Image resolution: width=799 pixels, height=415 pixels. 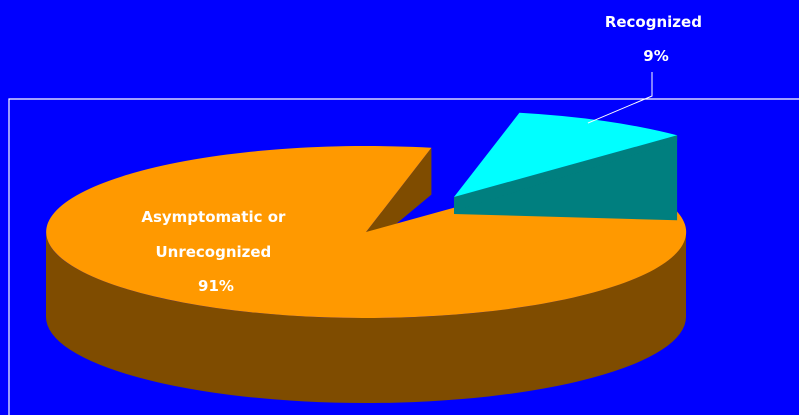 What do you see at coordinates (656, 39) in the screenshot?
I see `data-label-recognized: Recognized 9%` at bounding box center [656, 39].